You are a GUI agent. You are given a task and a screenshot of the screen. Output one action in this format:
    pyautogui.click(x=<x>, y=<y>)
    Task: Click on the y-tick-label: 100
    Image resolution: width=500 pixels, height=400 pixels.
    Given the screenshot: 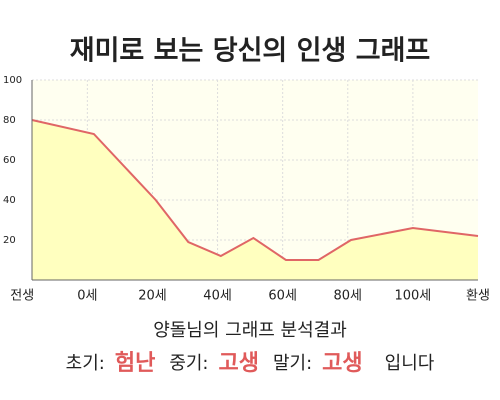 What is the action you would take?
    pyautogui.click(x=12, y=80)
    